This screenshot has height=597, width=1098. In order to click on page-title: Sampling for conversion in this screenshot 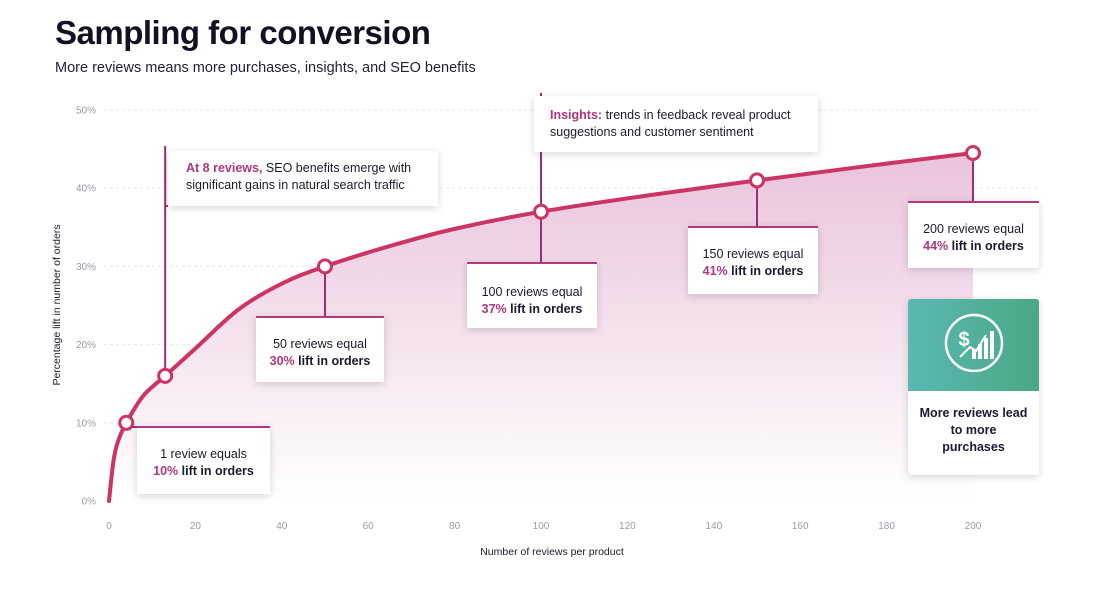, I will do `click(243, 32)`.